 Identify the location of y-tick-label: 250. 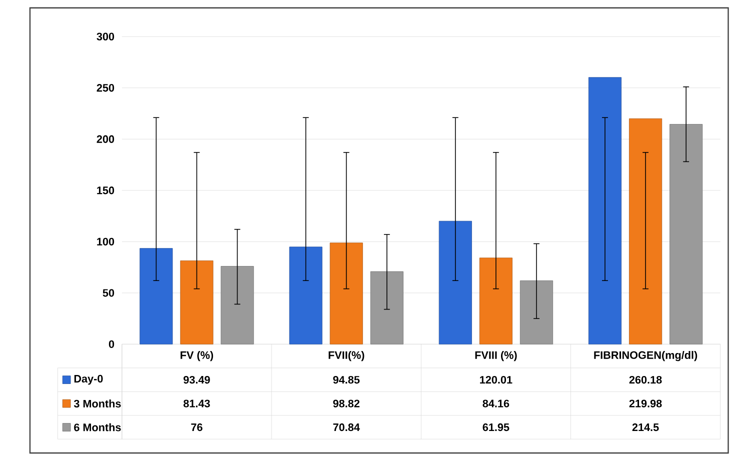
(105, 88).